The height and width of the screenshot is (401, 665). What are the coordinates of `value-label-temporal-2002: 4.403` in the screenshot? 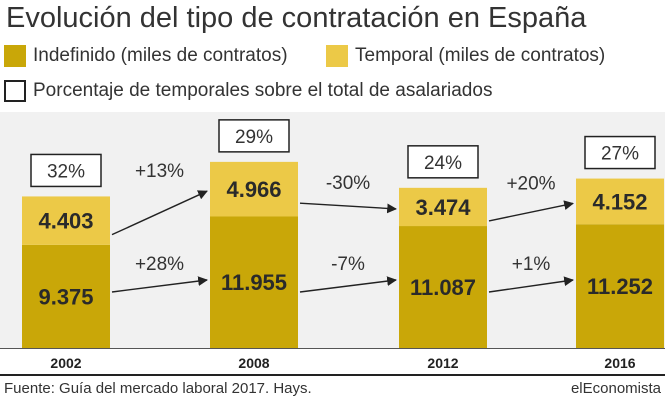 It's located at (65, 221).